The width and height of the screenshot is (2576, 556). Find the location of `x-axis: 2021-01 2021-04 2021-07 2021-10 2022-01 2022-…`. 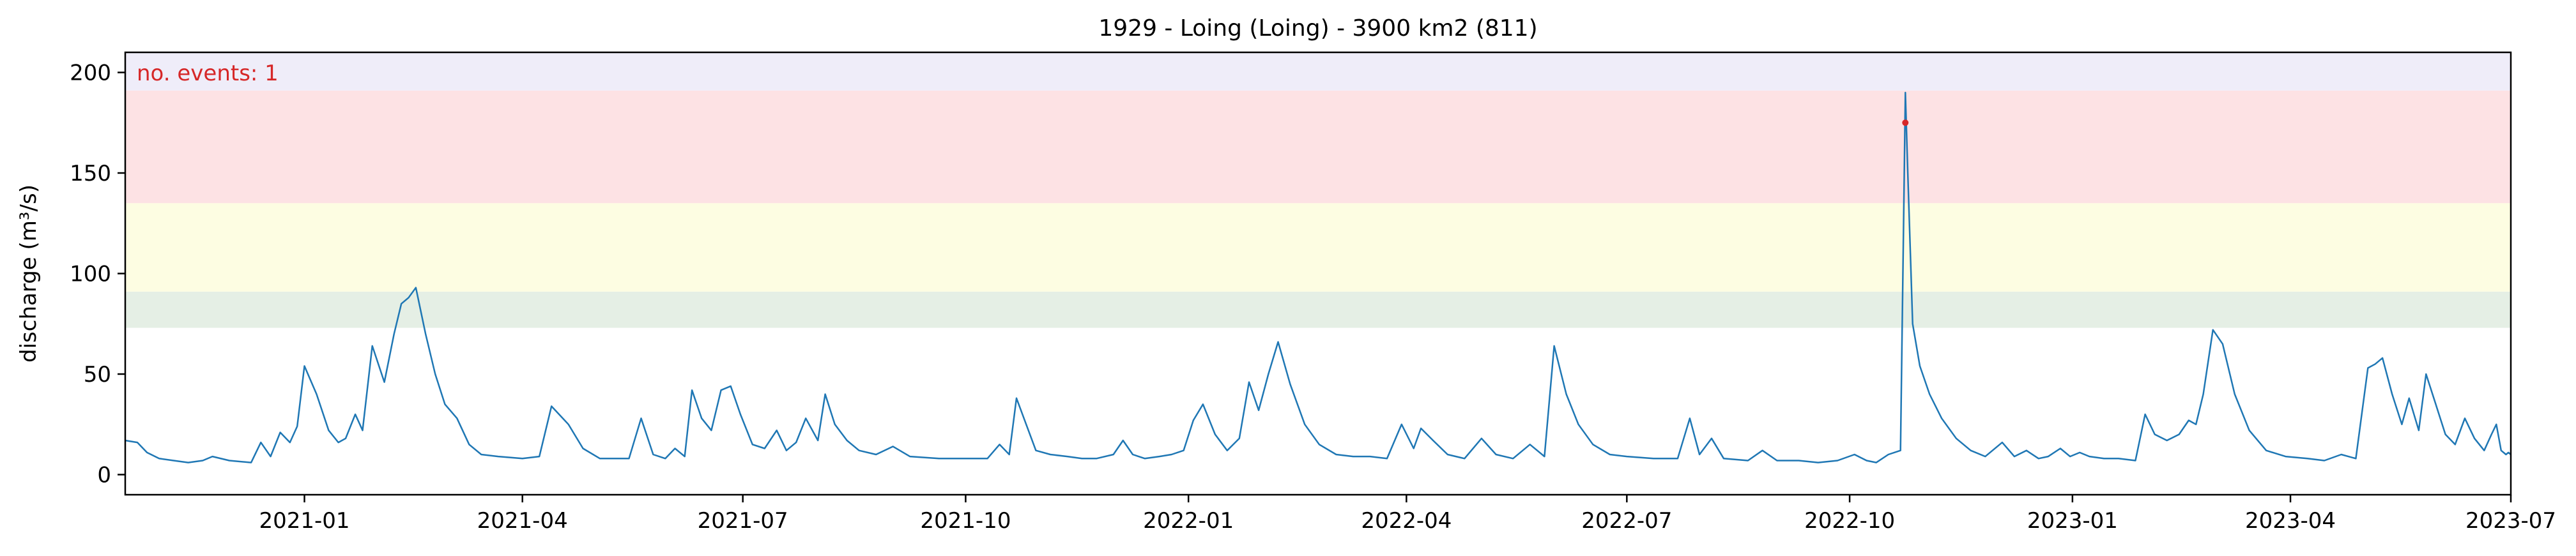

x-axis: 2021-01 2021-04 2021-07 2021-10 2022-01 2022-… is located at coordinates (1407, 514).